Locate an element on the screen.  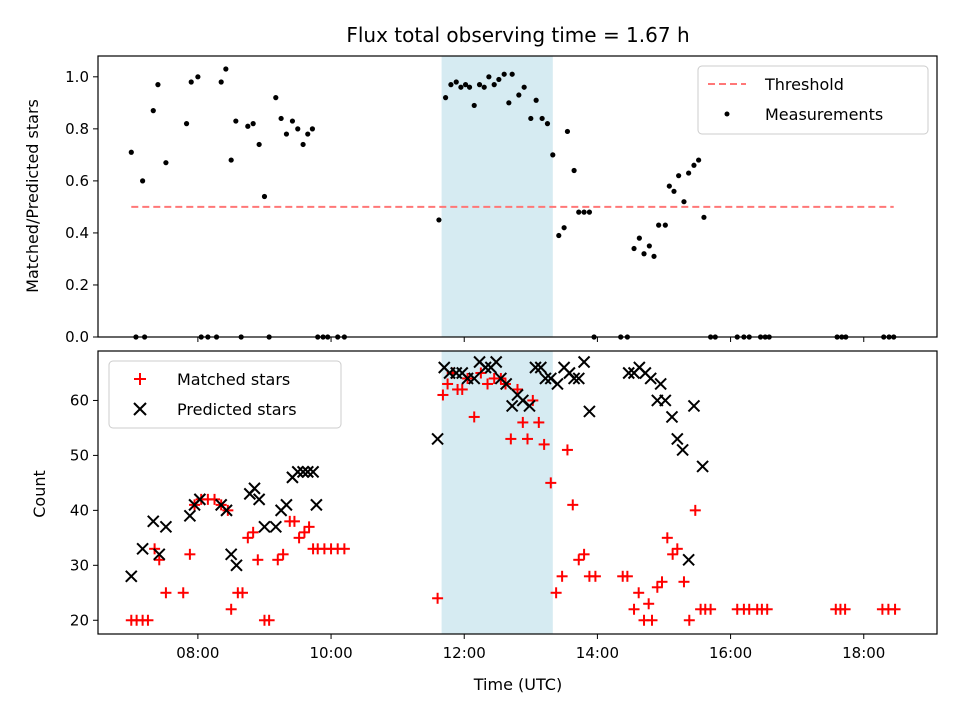
x-tick-label: 18:00 is located at coordinates (863, 653).